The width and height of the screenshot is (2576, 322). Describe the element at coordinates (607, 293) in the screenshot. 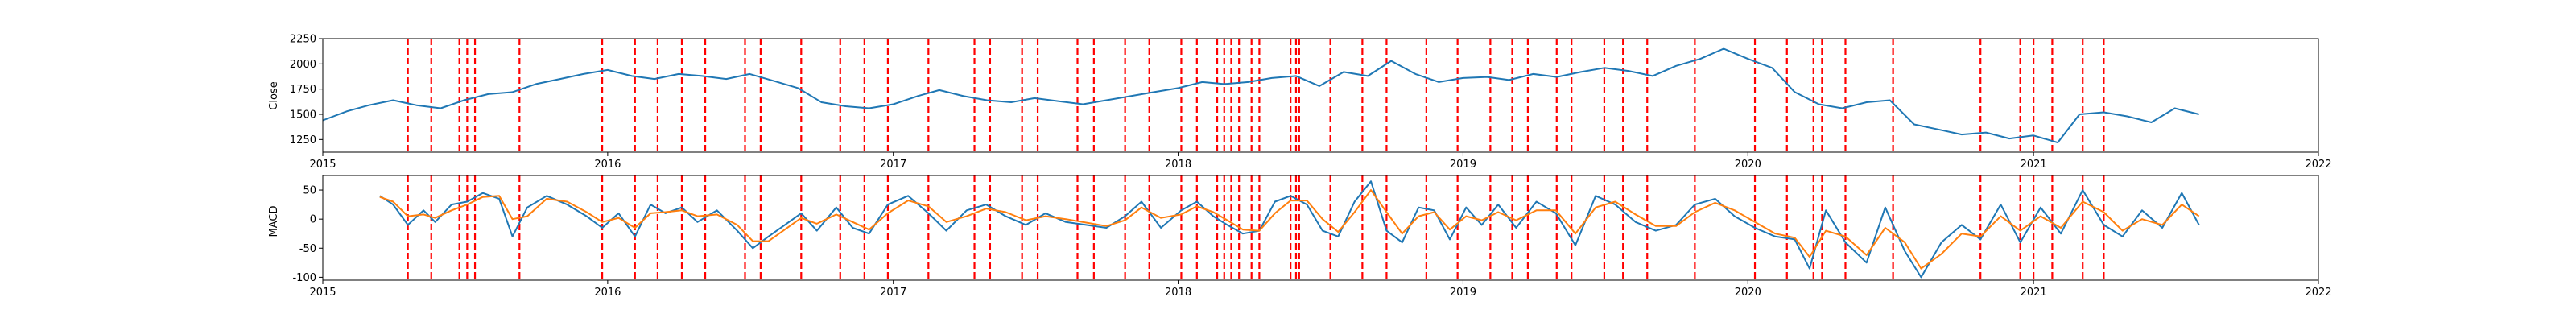

I see `macd-x-tick-label-1: 2016` at that location.